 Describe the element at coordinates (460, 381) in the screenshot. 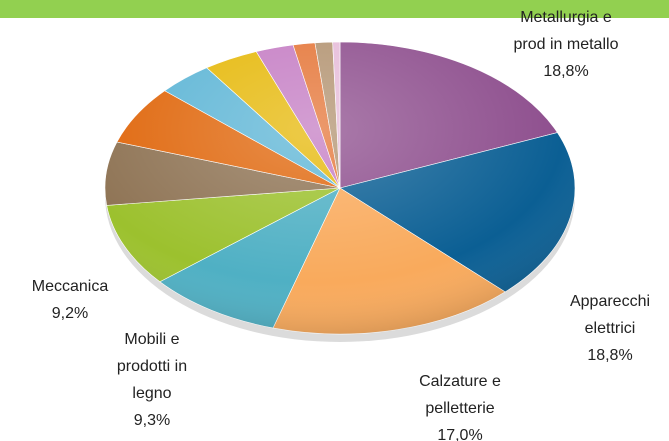

I see `slice-label-line: Calzature e` at that location.